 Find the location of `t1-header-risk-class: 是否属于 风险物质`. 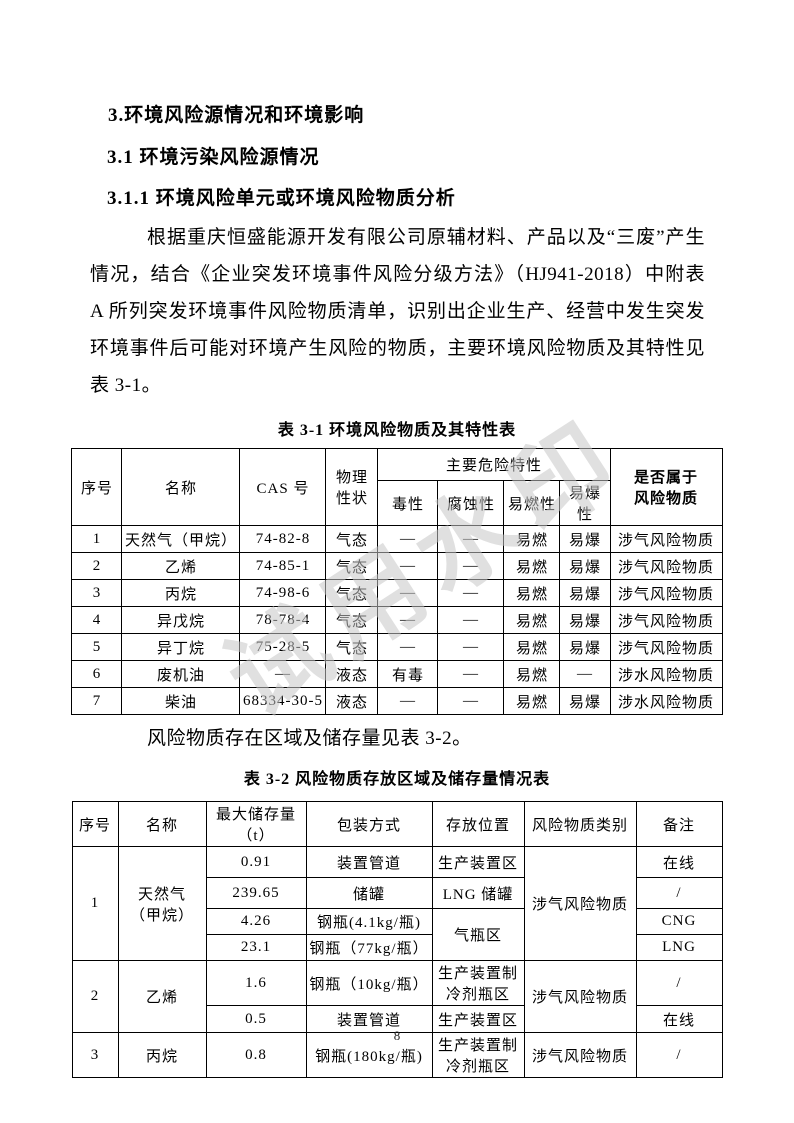

t1-header-risk-class: 是否属于 风险物质 is located at coordinates (666, 487).